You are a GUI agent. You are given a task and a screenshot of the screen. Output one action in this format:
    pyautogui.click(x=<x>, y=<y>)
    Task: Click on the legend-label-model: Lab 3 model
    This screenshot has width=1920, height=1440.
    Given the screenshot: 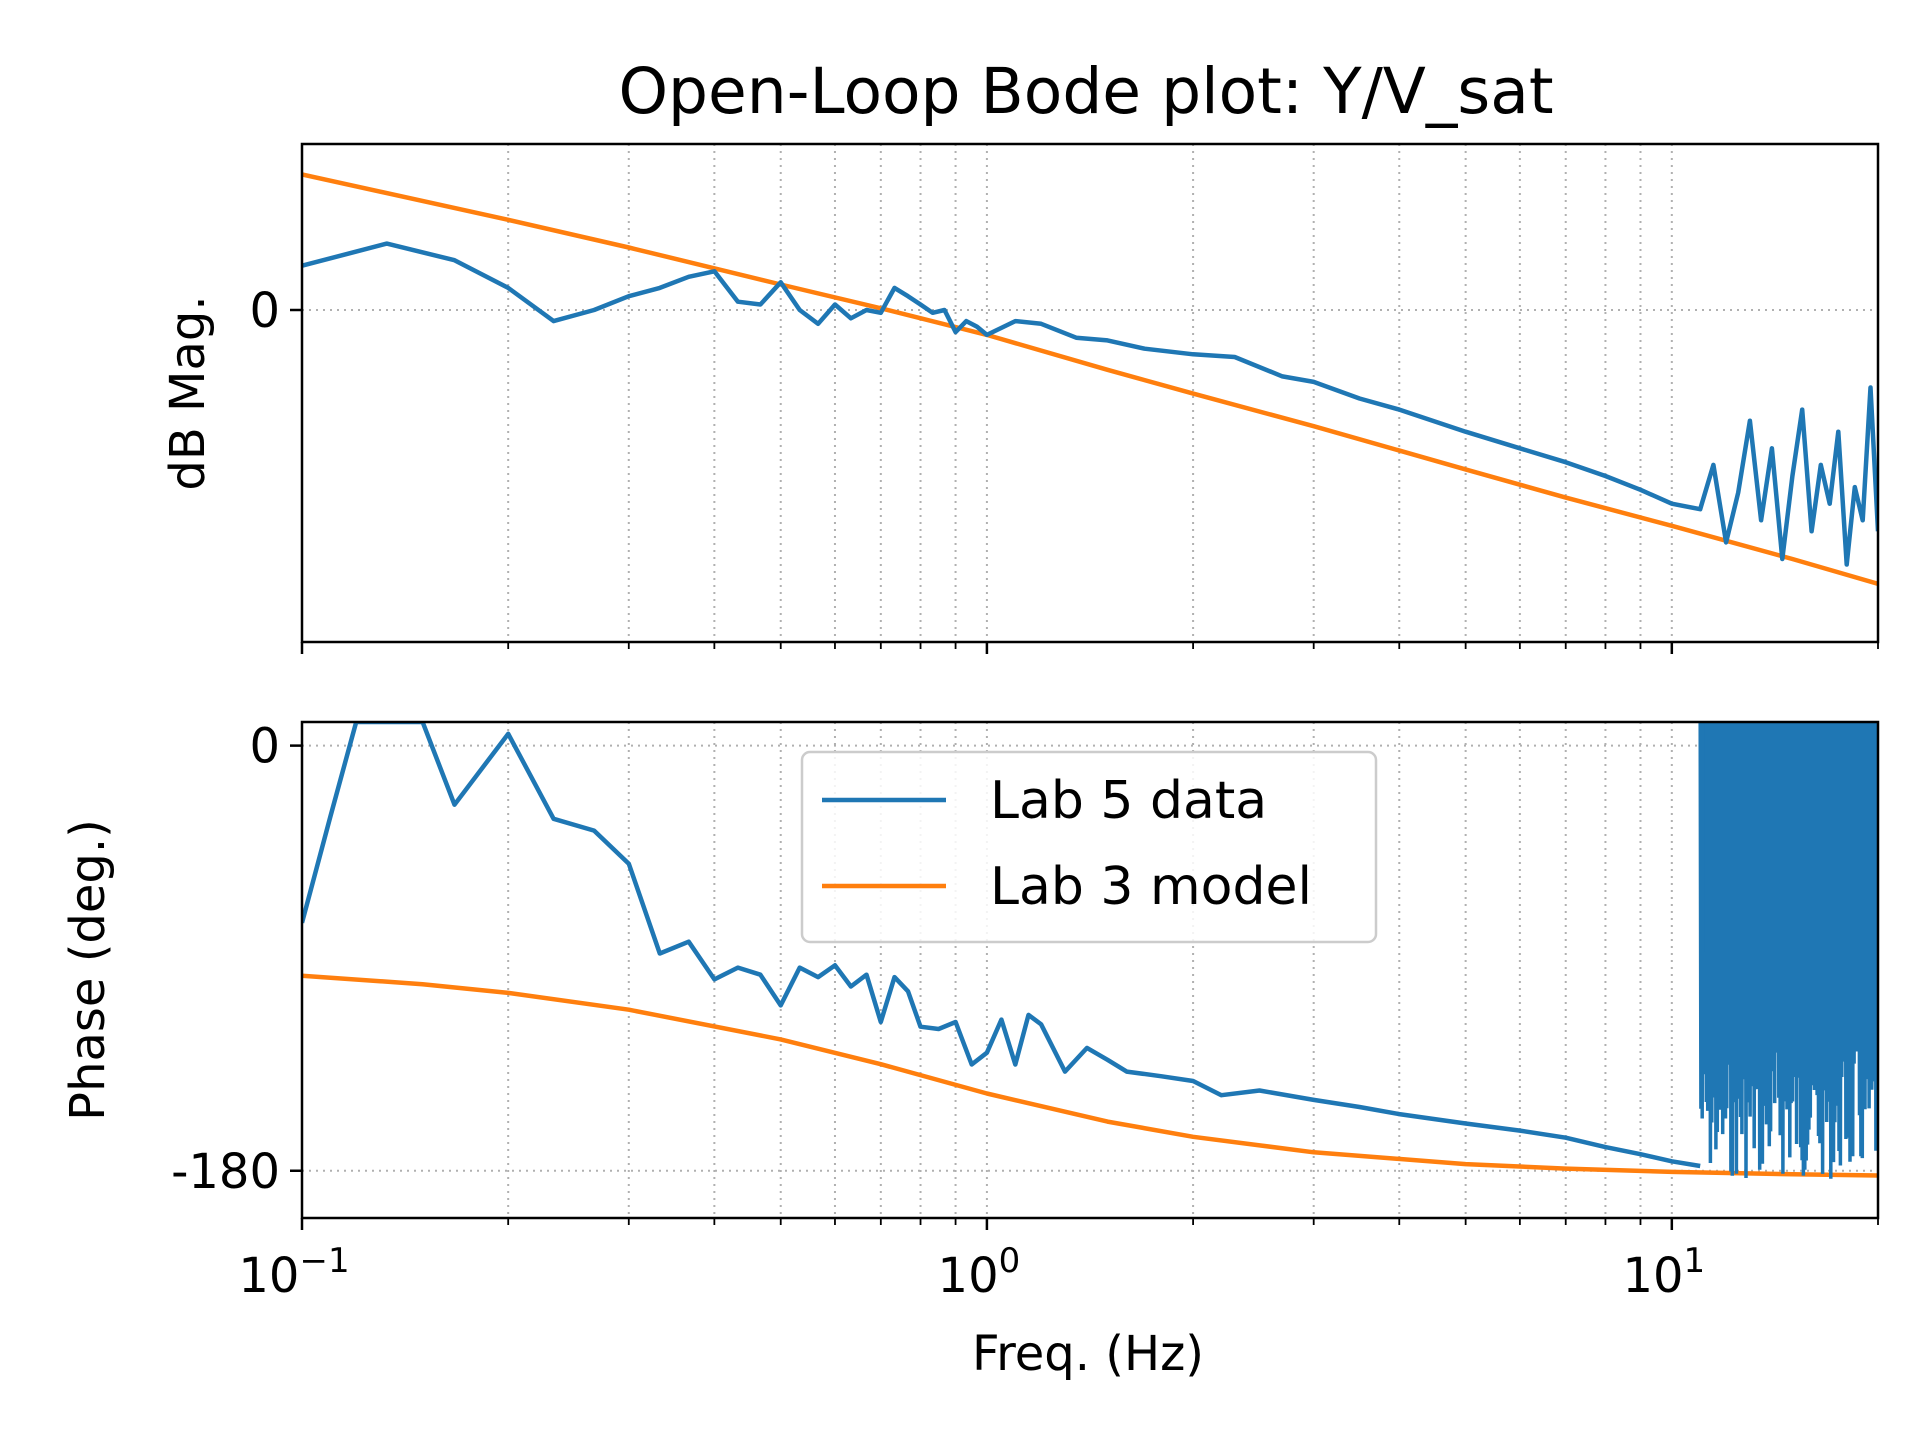 What is the action you would take?
    pyautogui.click(x=1151, y=887)
    